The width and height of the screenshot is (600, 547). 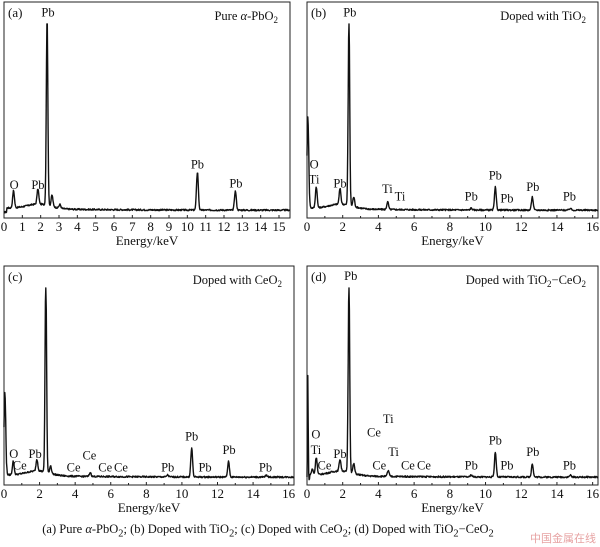 I want to click on x-tick-label: 3, so click(x=59, y=226).